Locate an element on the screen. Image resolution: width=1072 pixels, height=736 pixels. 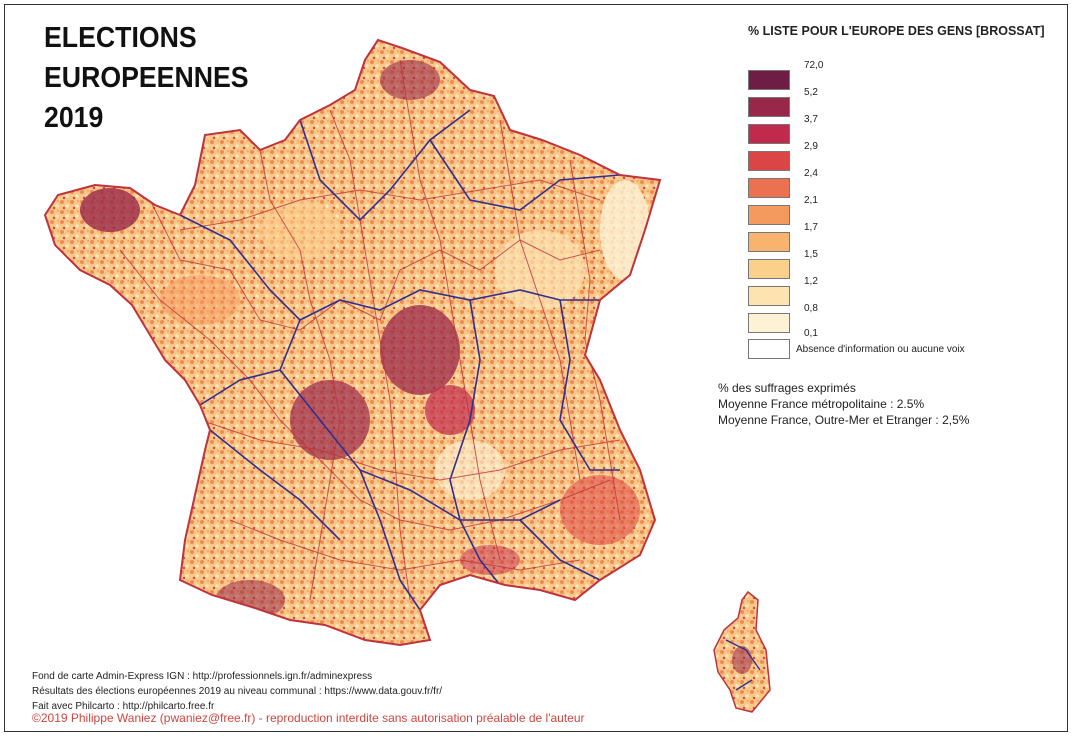
title-line-1: ELECTIONS is located at coordinates (120, 38).